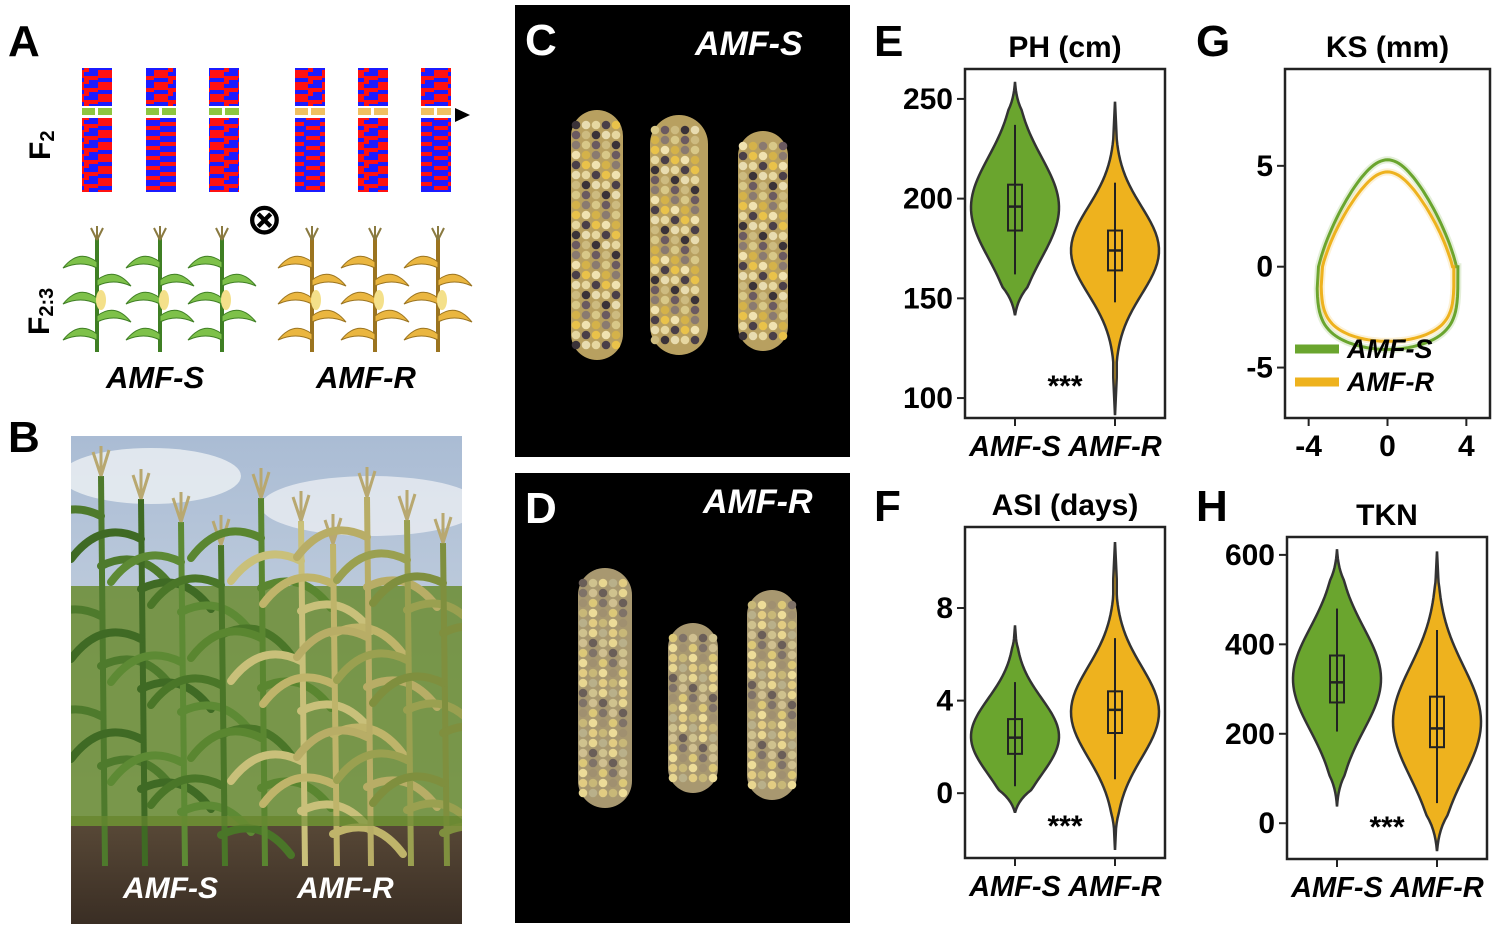 The image size is (1500, 933). Describe the element at coordinates (1212, 506) in the screenshot. I see `panel-label-h: H` at that location.